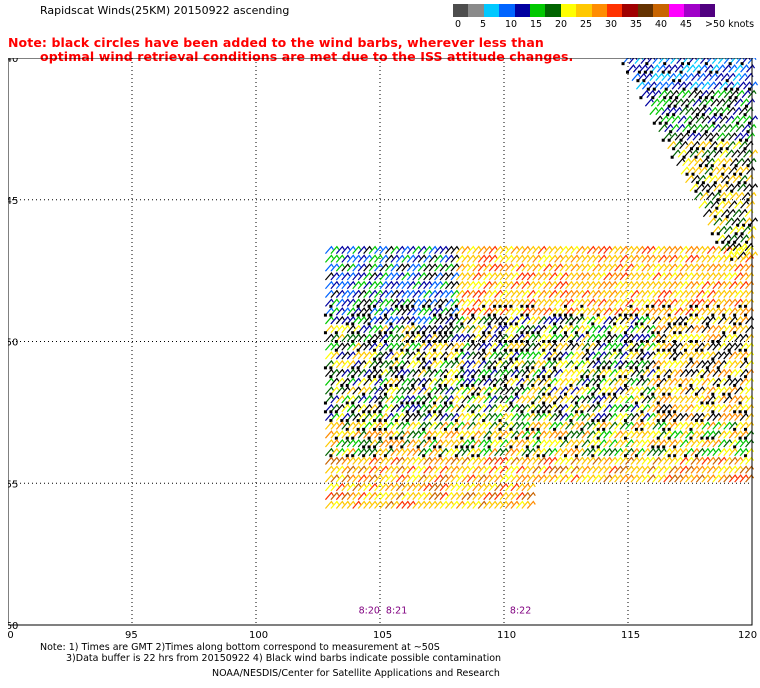  Describe the element at coordinates (536, 24) in the screenshot. I see `legend-tick-label: 15` at that location.